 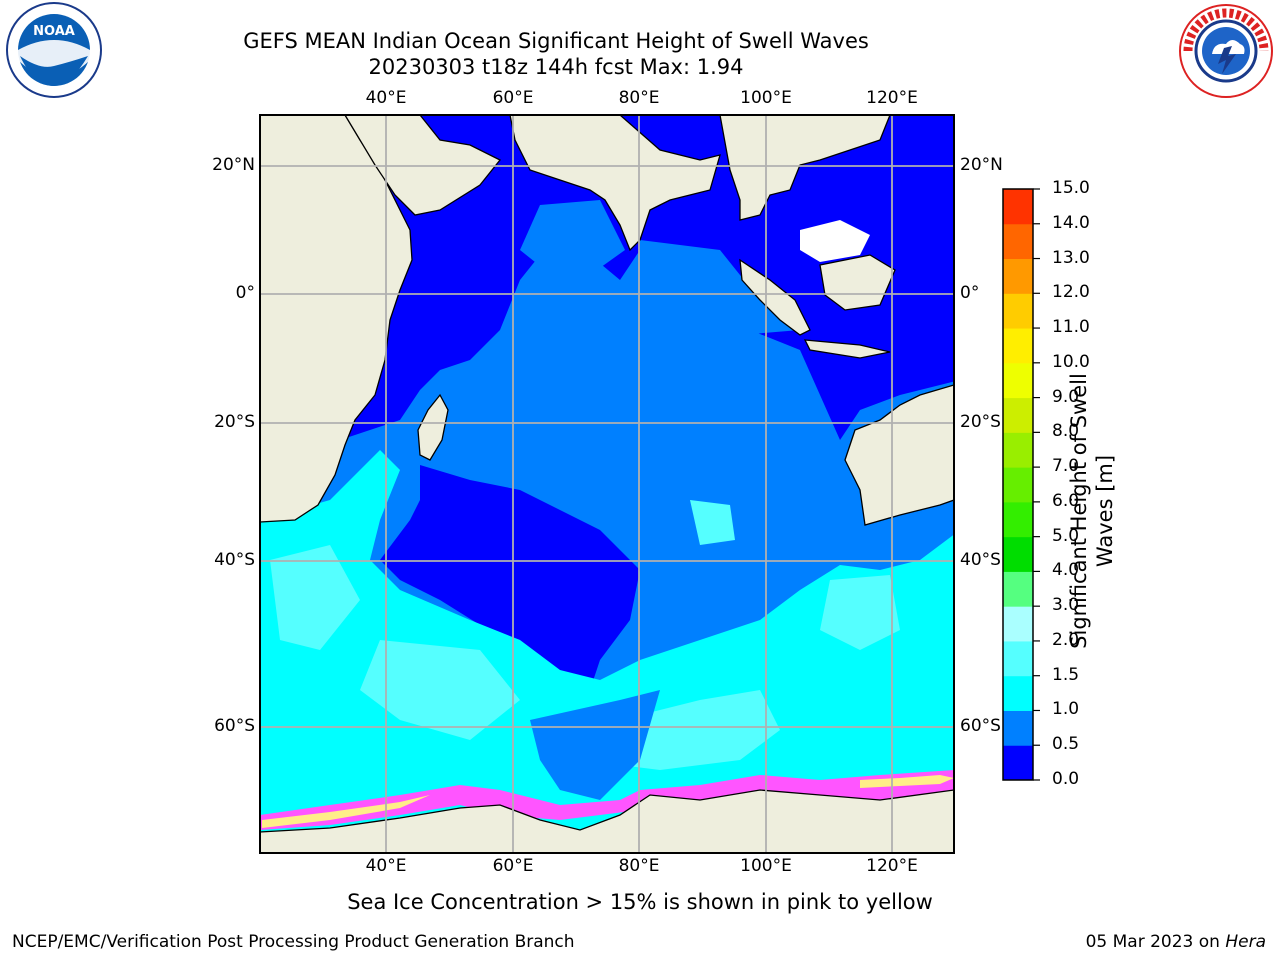 I want to click on colorbar-tick-label: 0.0, so click(x=1066, y=779).